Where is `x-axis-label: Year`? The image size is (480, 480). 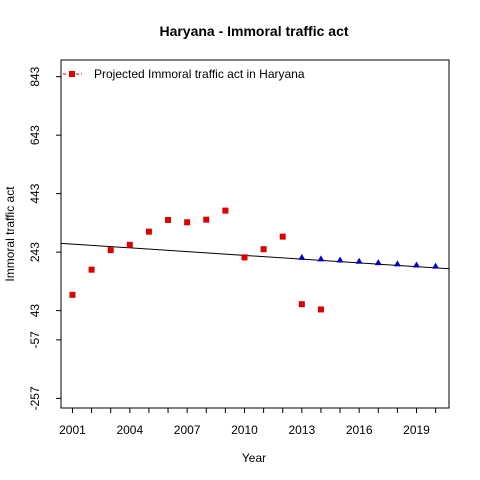 x-axis-label: Year is located at coordinates (254, 458).